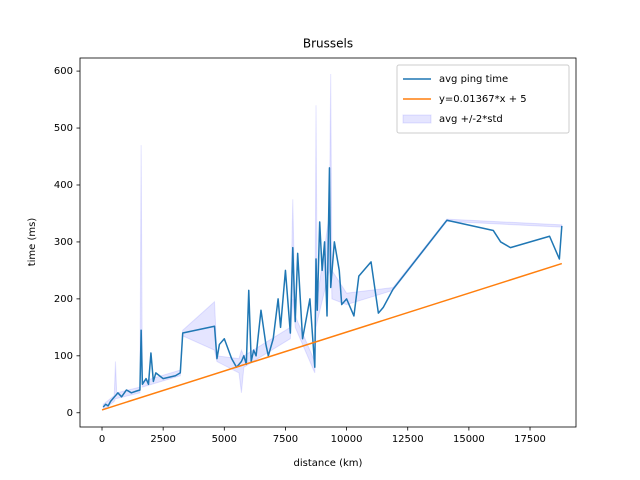 This screenshot has width=640, height=480. I want to click on legend-swatch, so click(417, 119).